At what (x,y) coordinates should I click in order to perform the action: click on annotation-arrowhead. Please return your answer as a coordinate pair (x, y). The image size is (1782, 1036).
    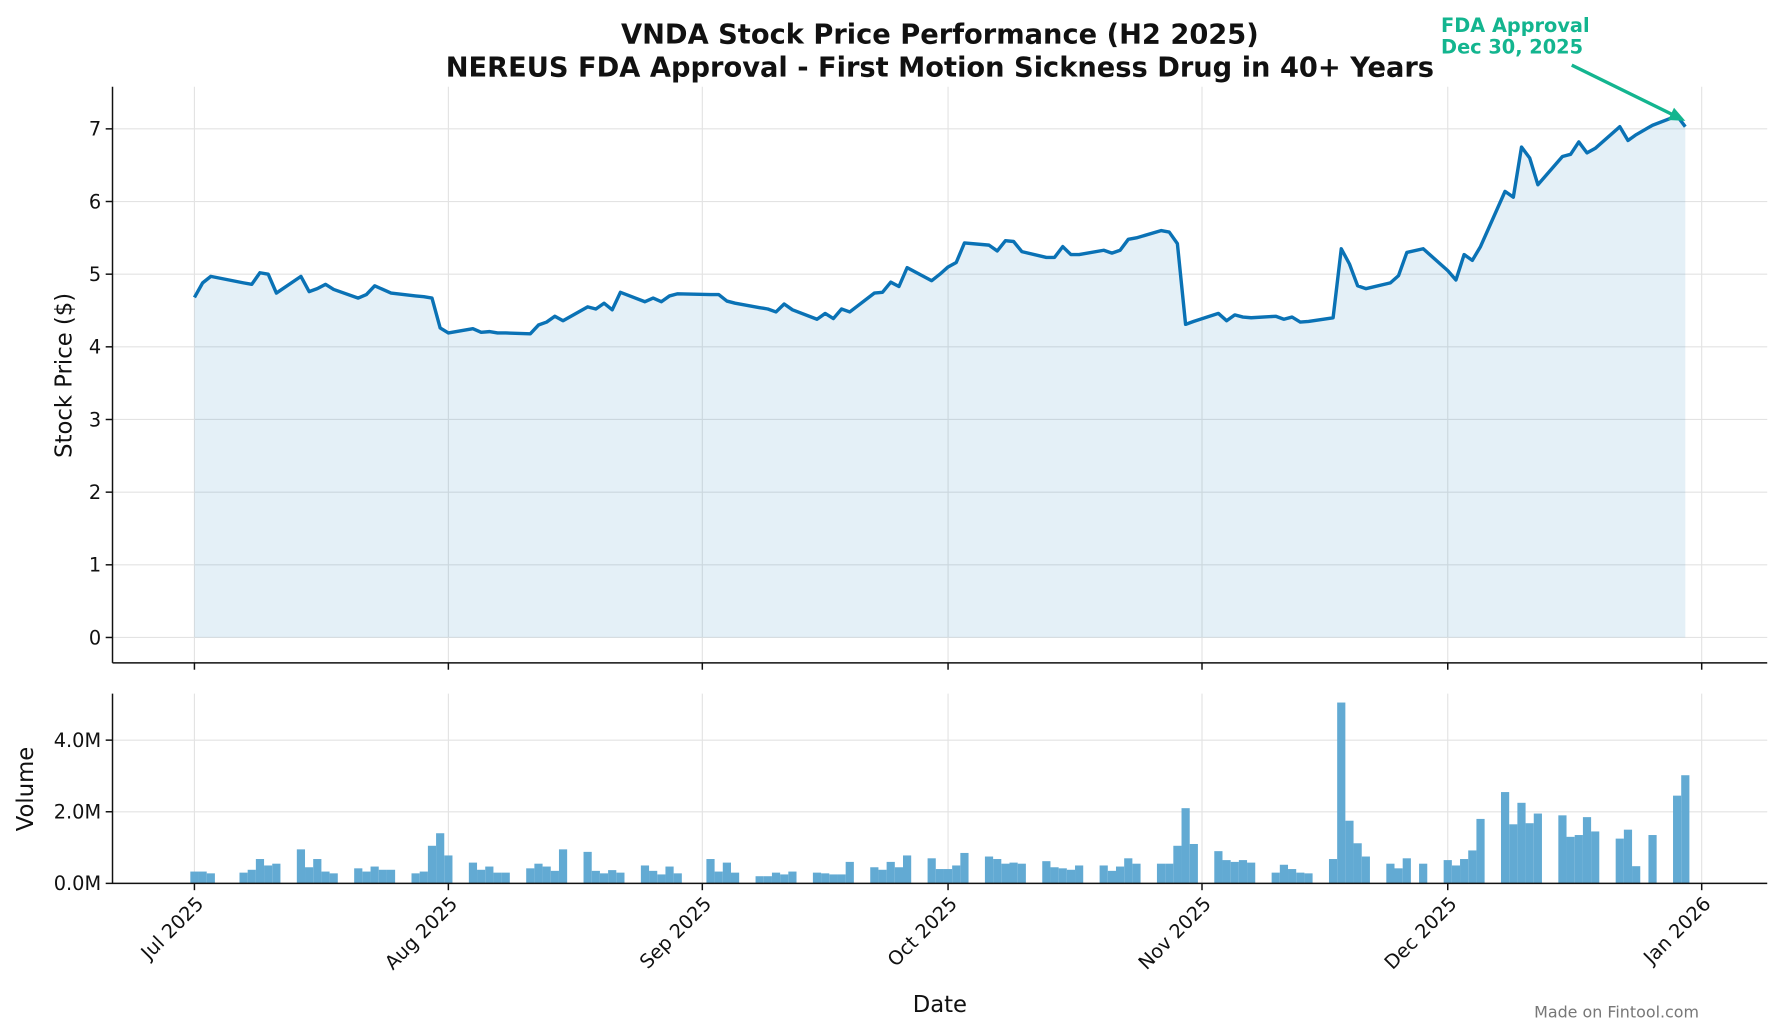
    Looking at the image, I should click on (1677, 114).